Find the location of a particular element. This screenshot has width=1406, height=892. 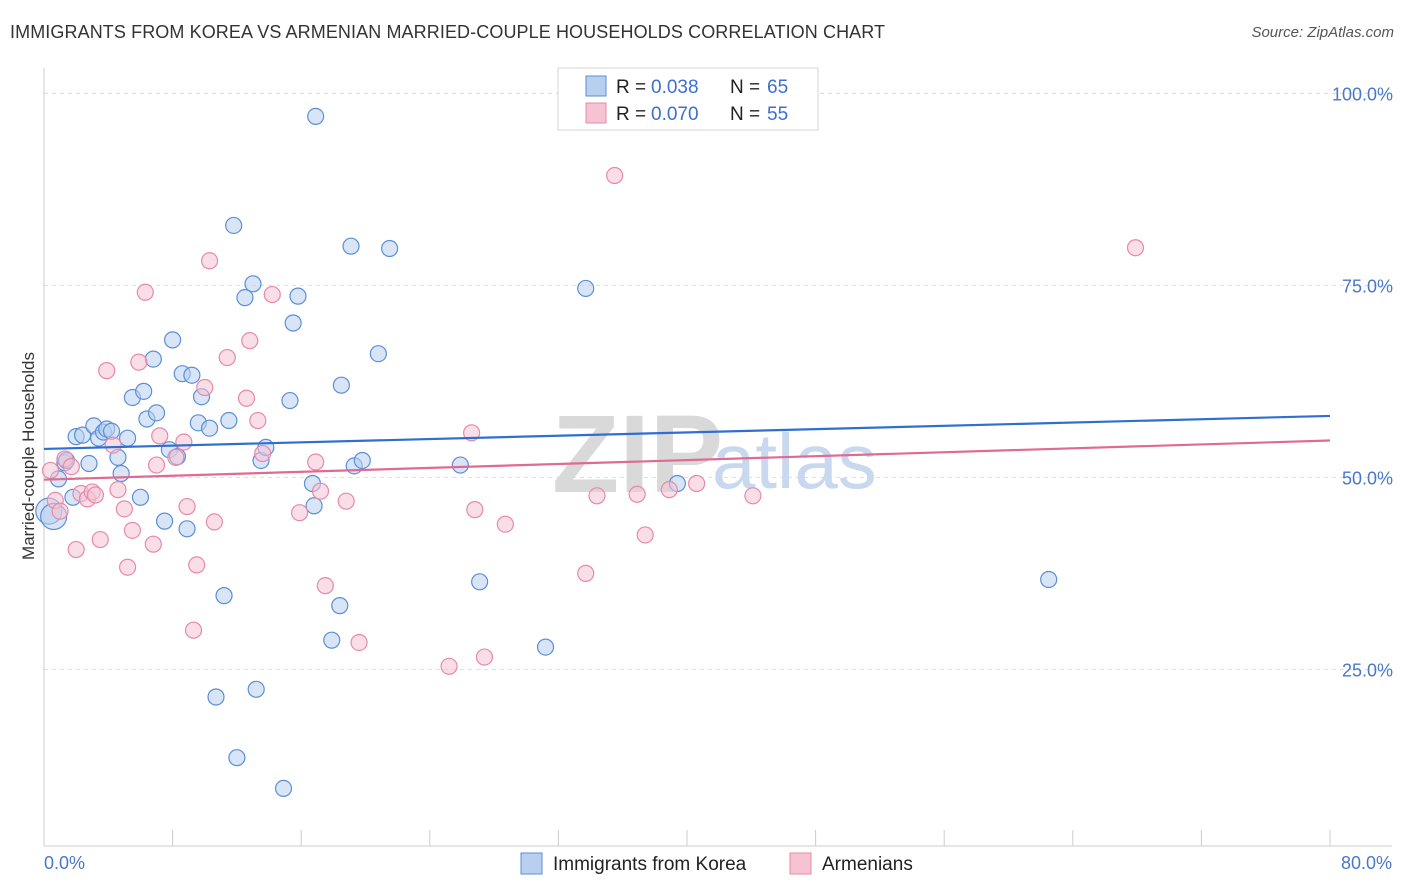

y-tick-label: 25.0% is located at coordinates (1367, 670).